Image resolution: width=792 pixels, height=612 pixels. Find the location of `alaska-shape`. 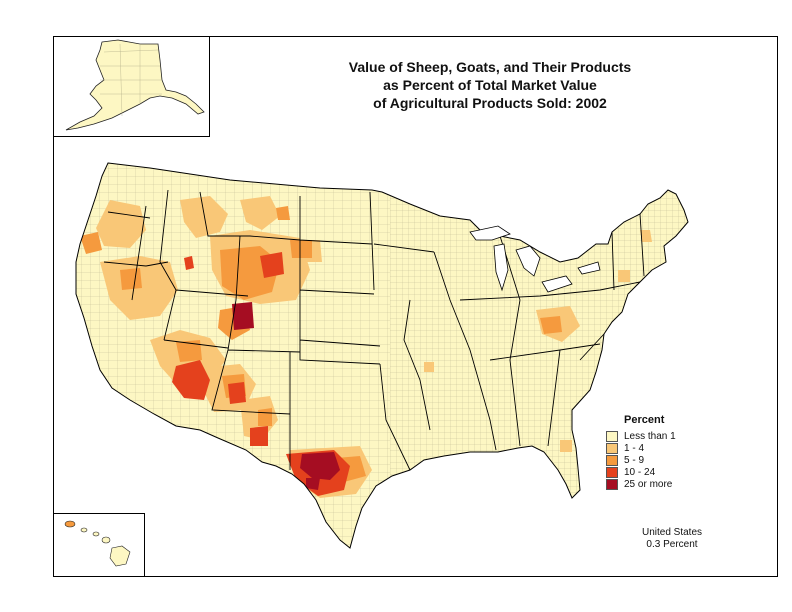

alaska-shape is located at coordinates (135, 85).